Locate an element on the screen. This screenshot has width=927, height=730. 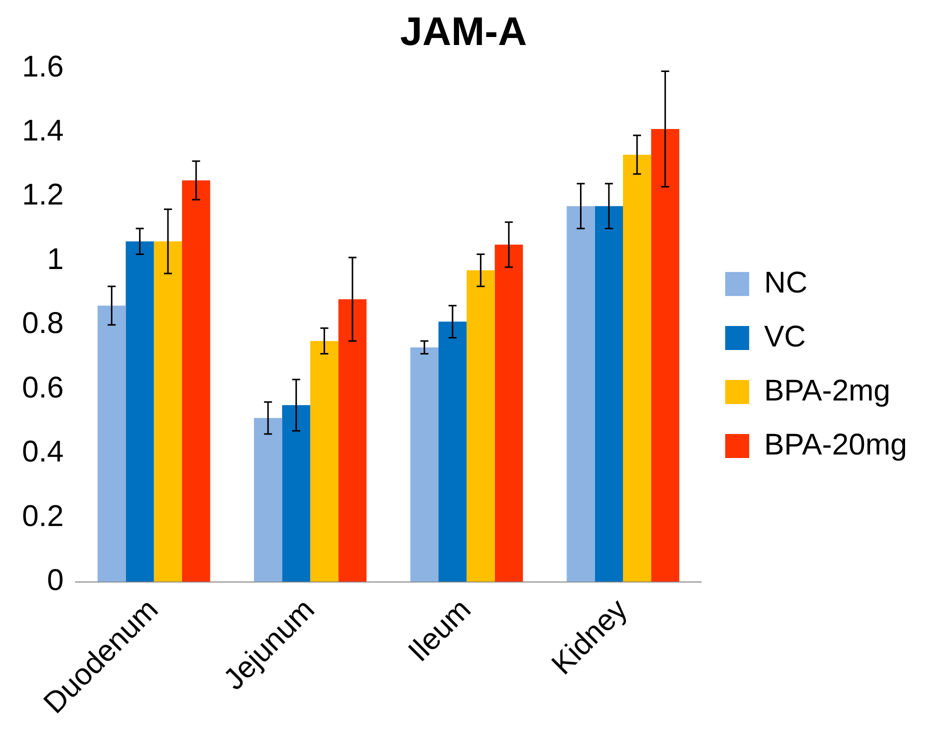
y-tick-label: 1 is located at coordinates (55, 259).